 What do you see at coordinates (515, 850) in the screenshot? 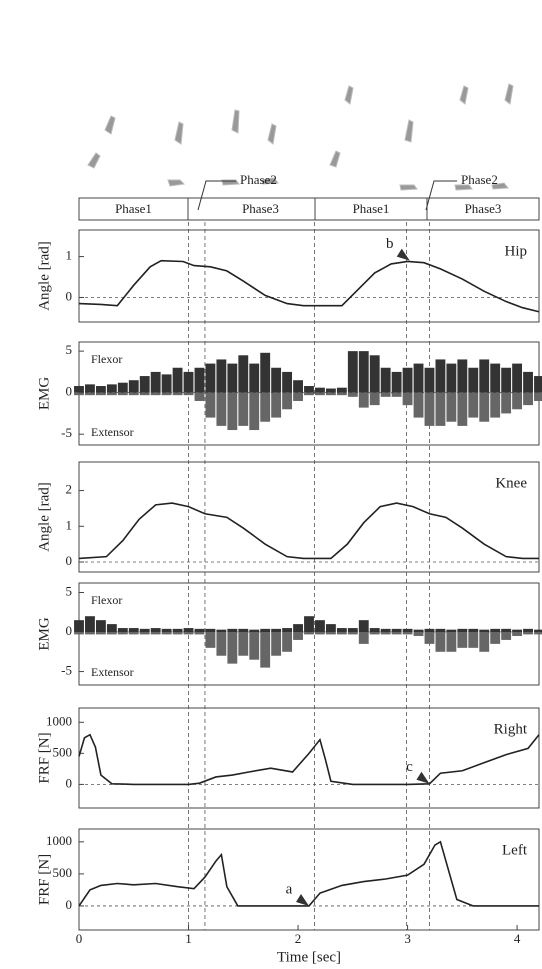
I see `panel-label: Left` at bounding box center [515, 850].